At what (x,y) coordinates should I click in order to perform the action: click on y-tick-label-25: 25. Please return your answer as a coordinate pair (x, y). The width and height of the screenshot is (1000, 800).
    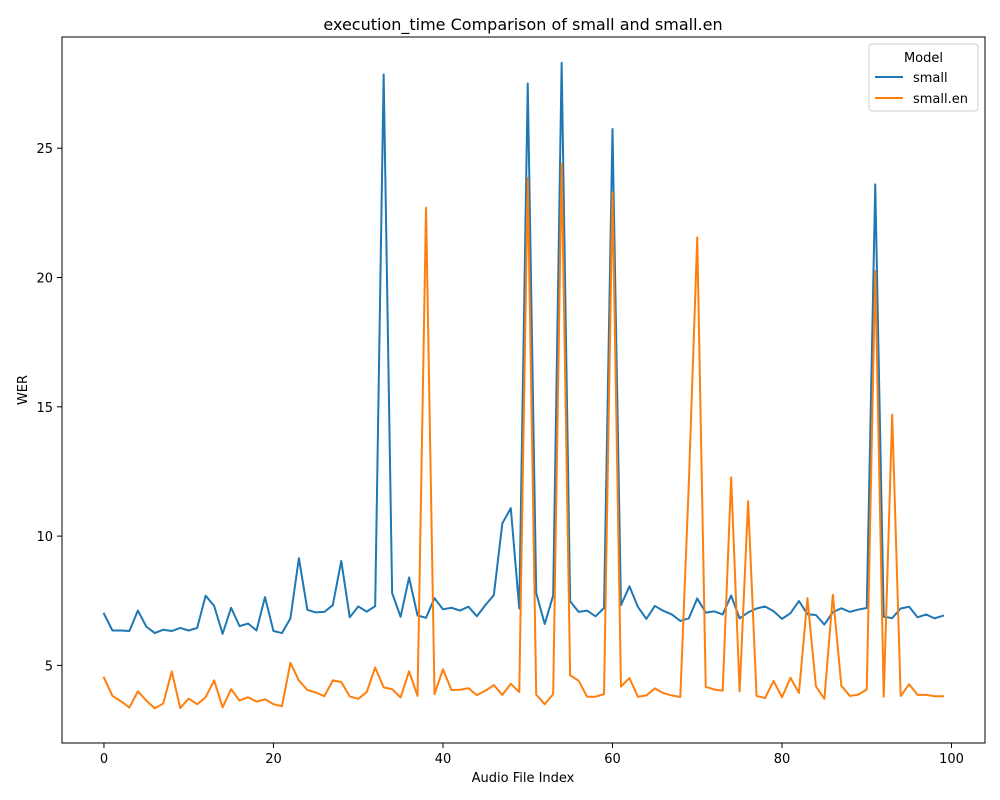
    Looking at the image, I should click on (44, 149).